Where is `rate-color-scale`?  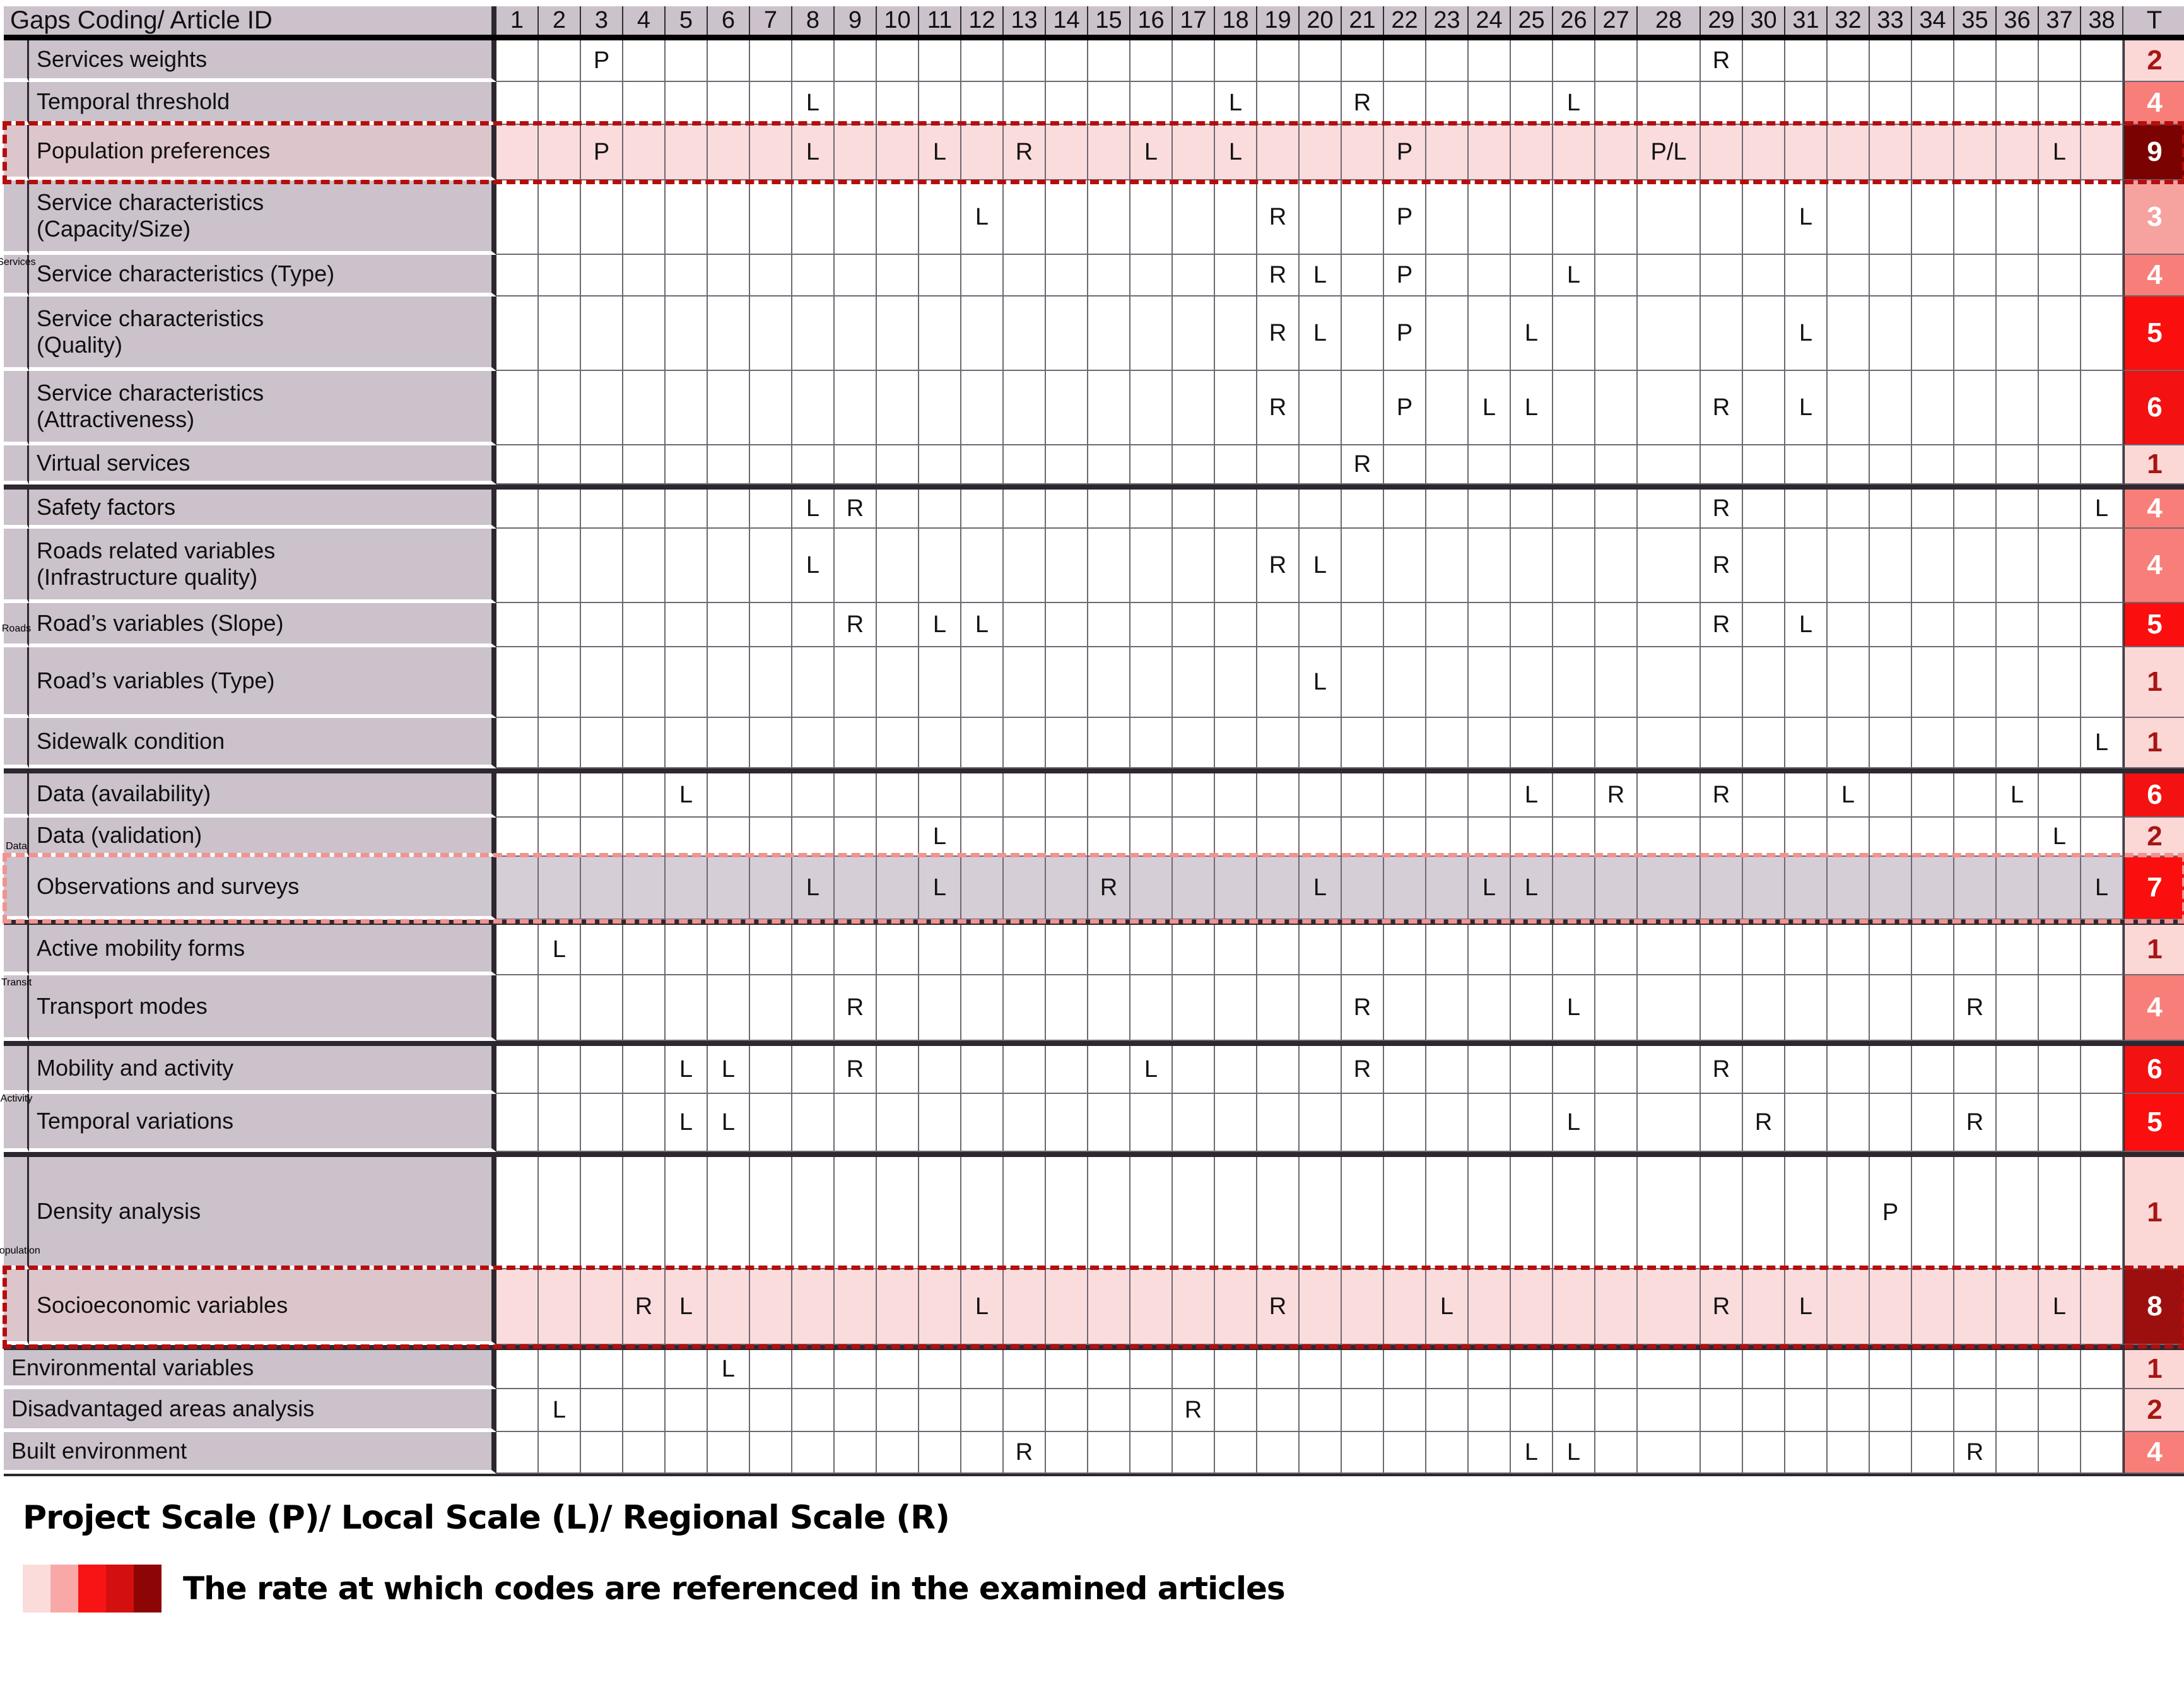 rate-color-scale is located at coordinates (92, 1589).